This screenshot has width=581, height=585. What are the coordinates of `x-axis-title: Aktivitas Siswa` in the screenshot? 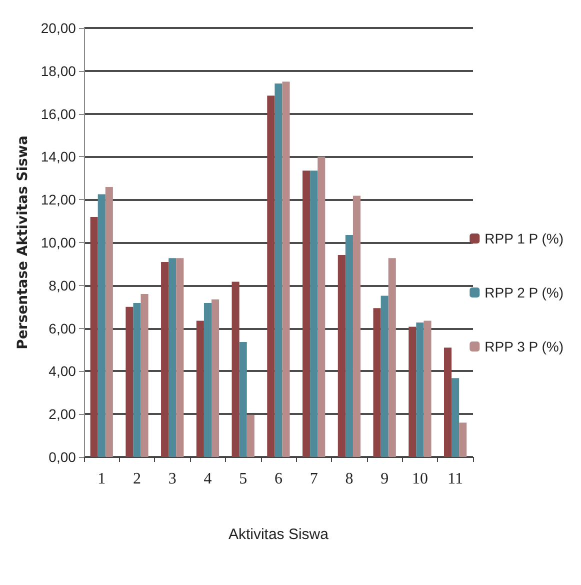 It's located at (279, 534).